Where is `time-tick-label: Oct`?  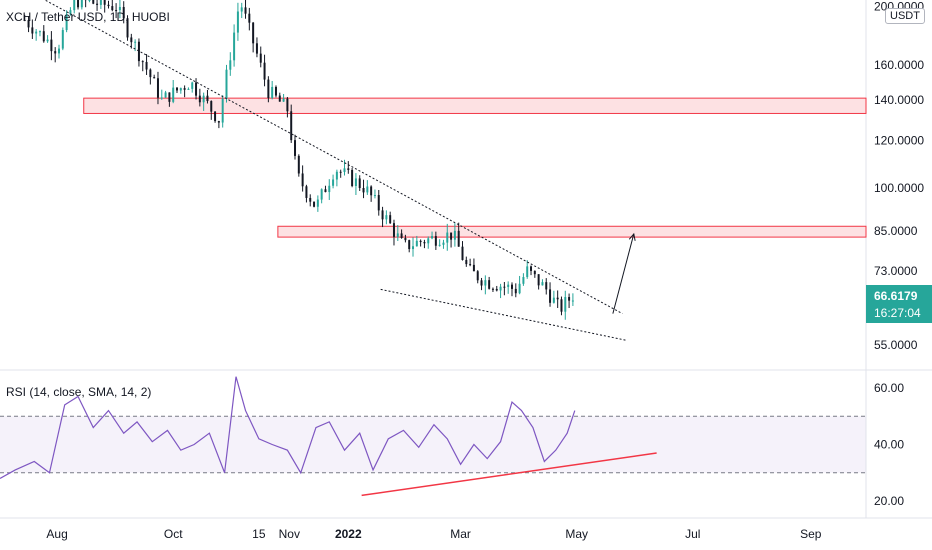
time-tick-label: Oct is located at coordinates (173, 534).